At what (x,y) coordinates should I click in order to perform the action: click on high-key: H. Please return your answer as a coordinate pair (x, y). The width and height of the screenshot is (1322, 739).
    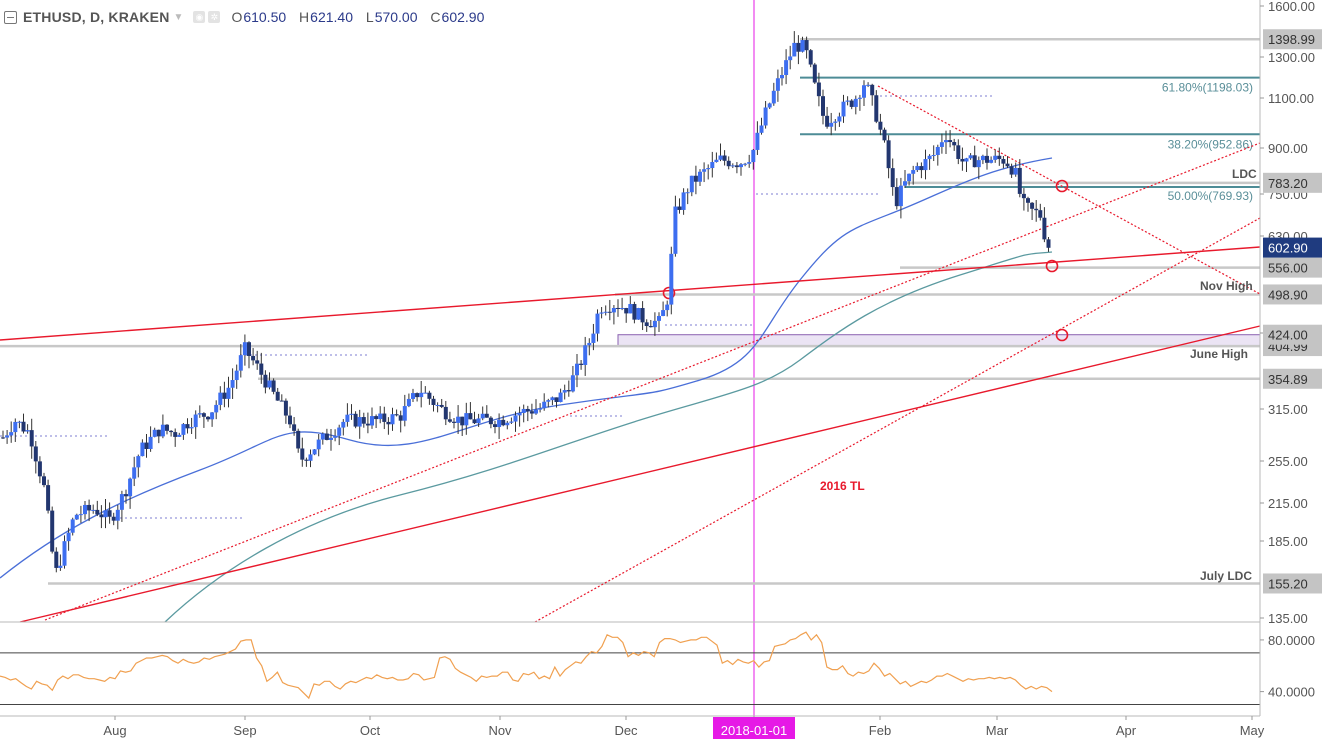
    Looking at the image, I should click on (304, 17).